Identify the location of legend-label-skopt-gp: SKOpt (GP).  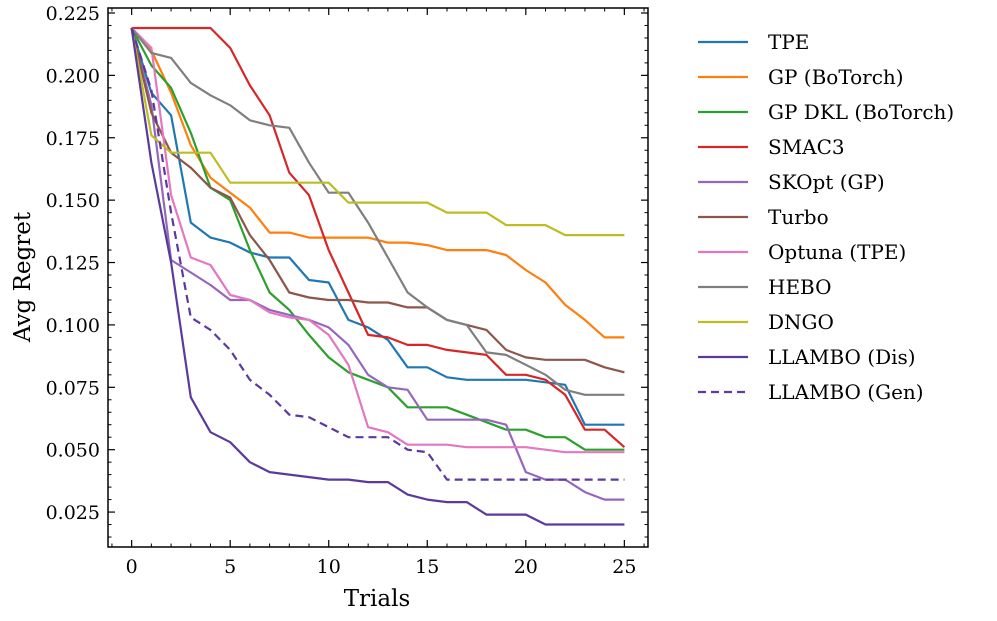
(826, 182).